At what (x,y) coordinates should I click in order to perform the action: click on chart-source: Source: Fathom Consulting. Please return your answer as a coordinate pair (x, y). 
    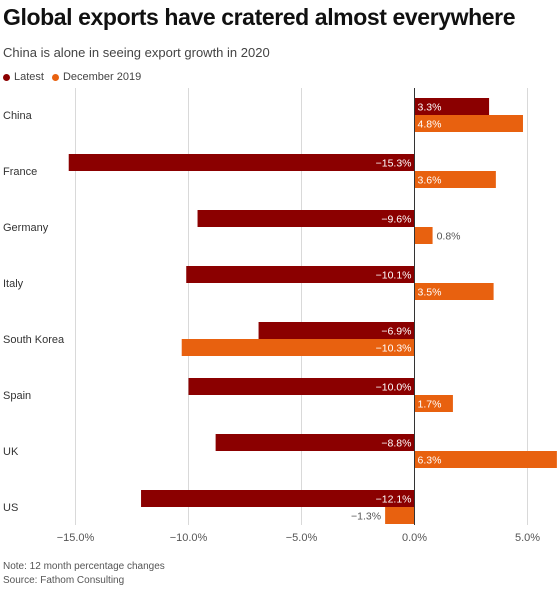
    Looking at the image, I should click on (64, 580).